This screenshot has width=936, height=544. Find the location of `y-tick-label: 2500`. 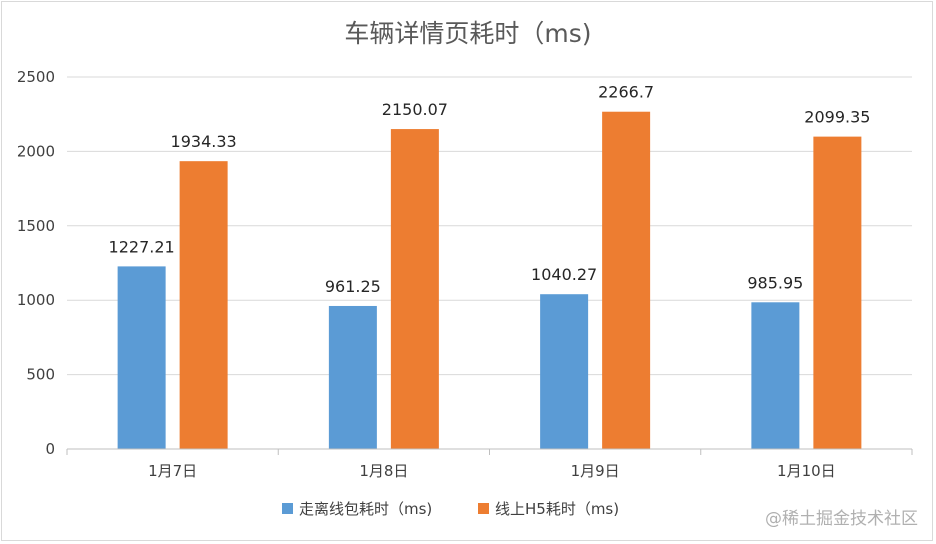

y-tick-label: 2500 is located at coordinates (36, 77).